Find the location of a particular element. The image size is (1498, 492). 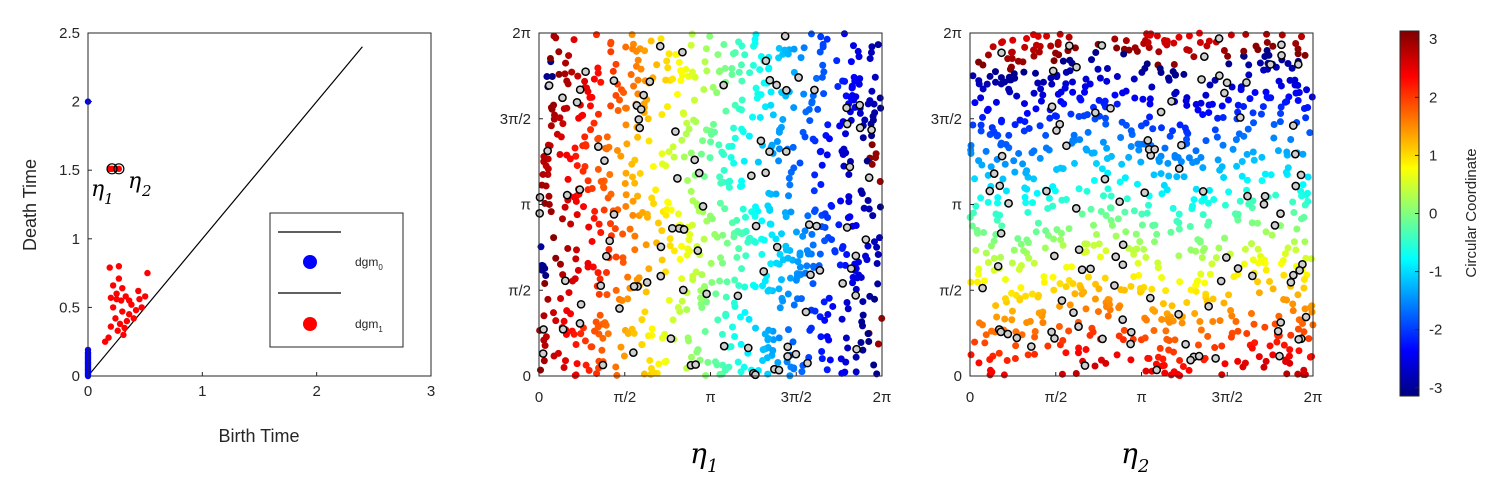

ytick-label: 0 is located at coordinates (958, 376).